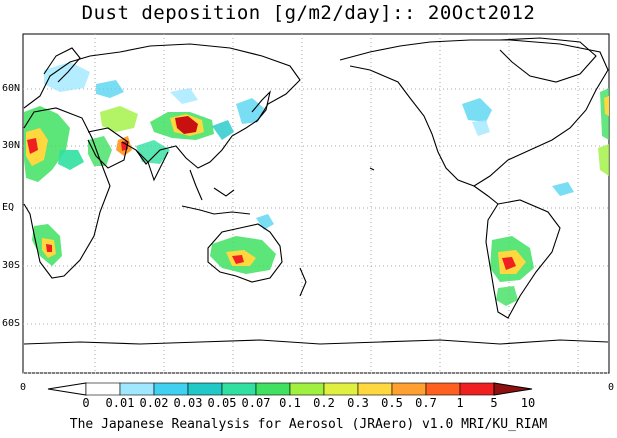  What do you see at coordinates (11, 145) in the screenshot?
I see `lat-label-30n: 30N` at bounding box center [11, 145].